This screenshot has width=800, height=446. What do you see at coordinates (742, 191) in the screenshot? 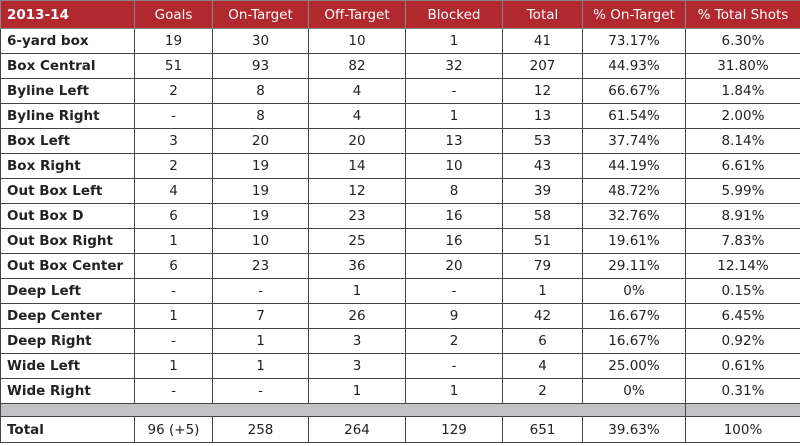
I see `data-cell: 5.99%` at bounding box center [742, 191].